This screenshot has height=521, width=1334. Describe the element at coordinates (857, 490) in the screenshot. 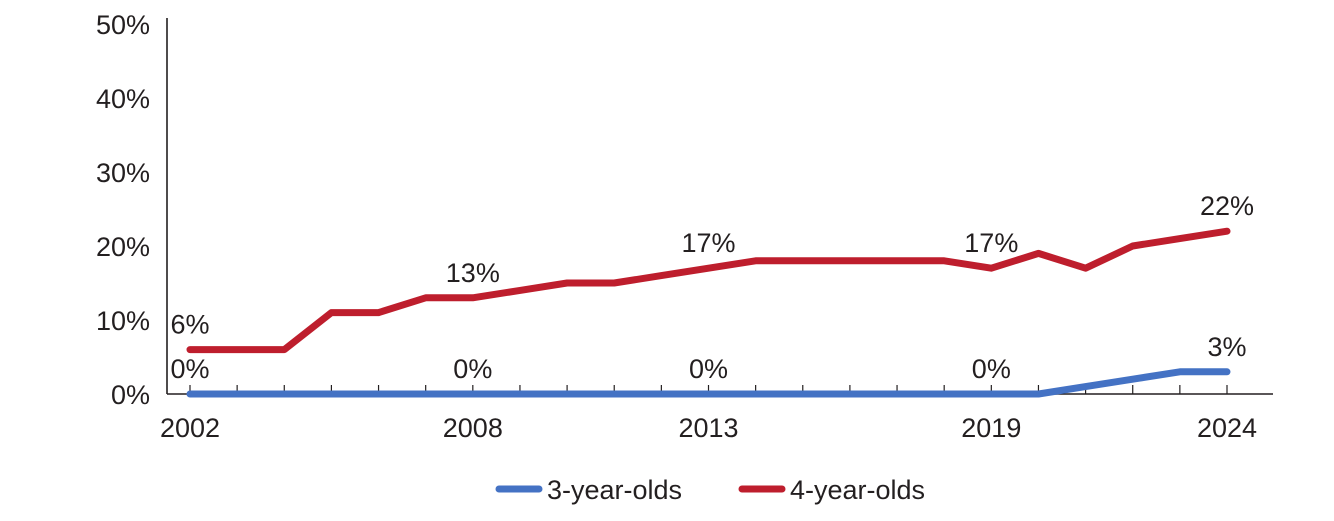

I see `legend-label: 4-year-olds` at that location.